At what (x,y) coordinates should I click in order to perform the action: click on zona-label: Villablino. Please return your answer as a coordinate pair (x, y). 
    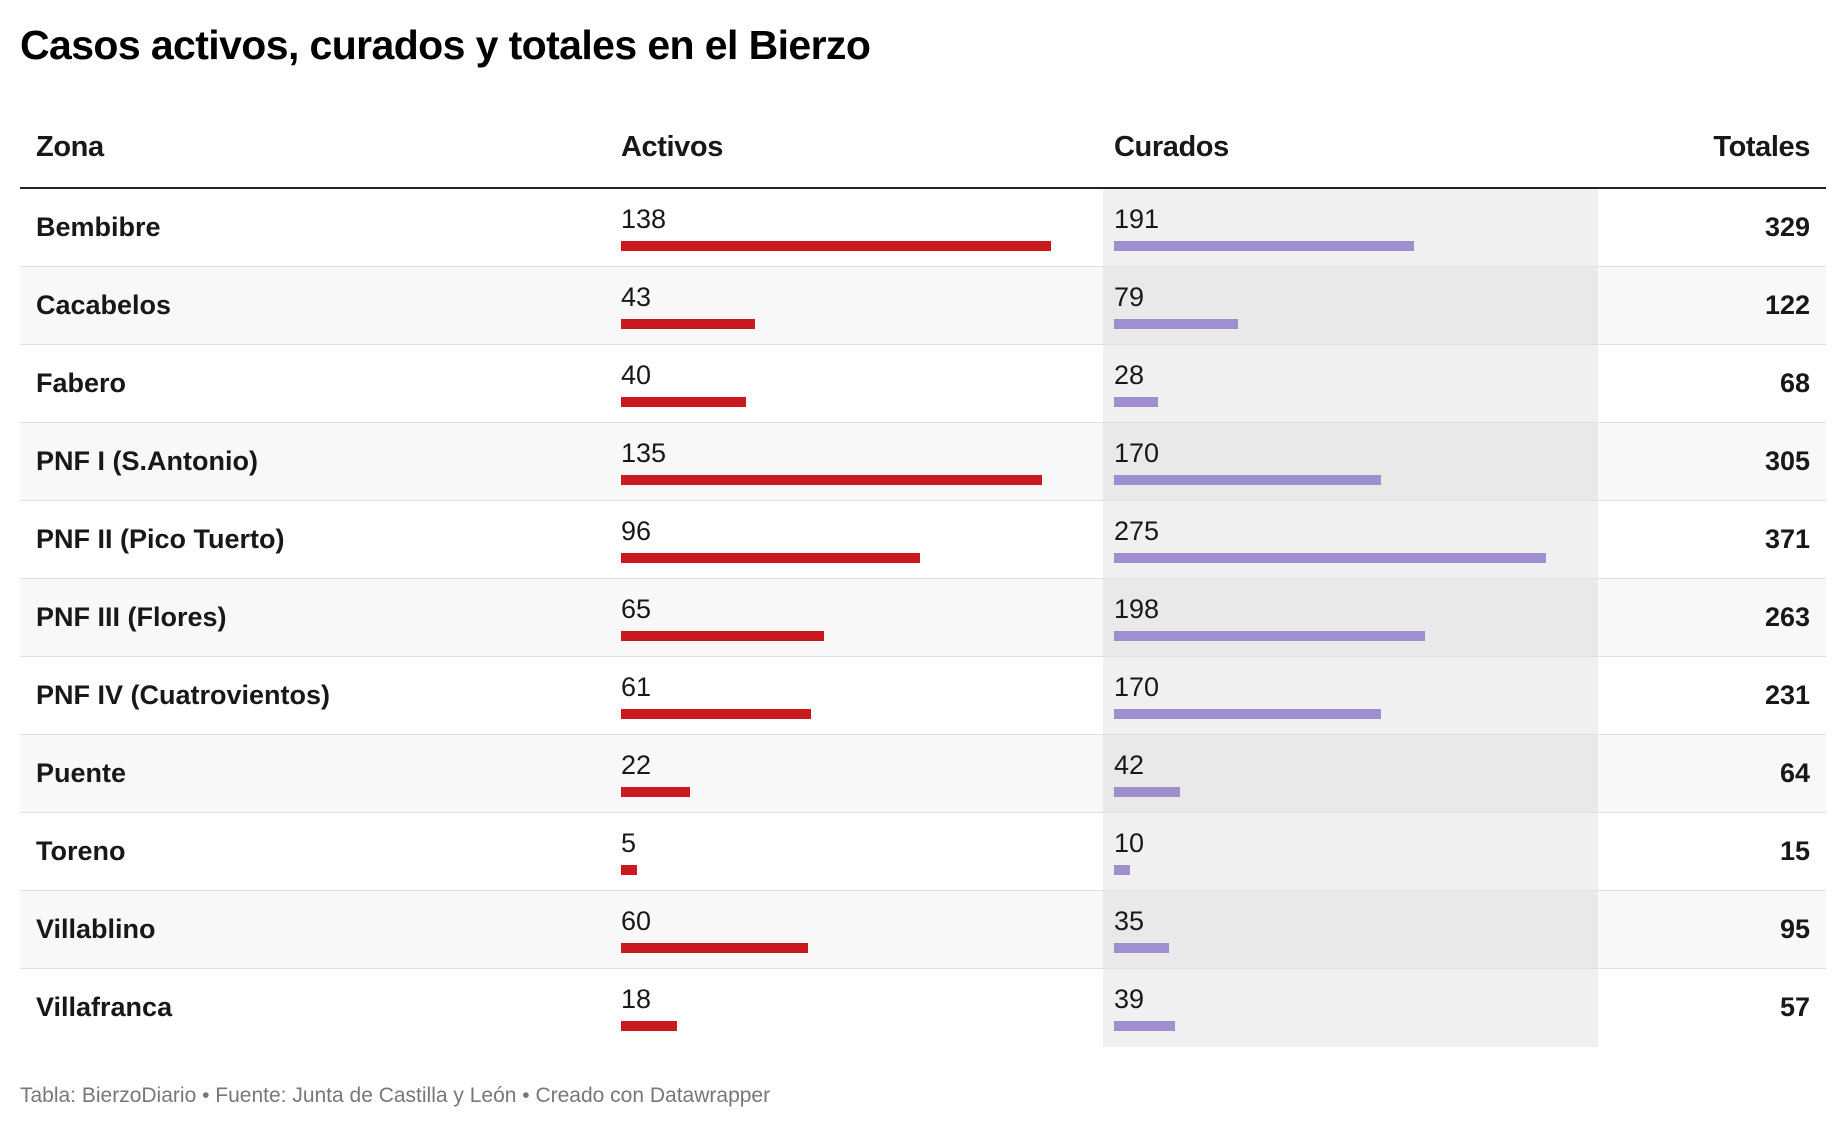
    Looking at the image, I should click on (96, 929).